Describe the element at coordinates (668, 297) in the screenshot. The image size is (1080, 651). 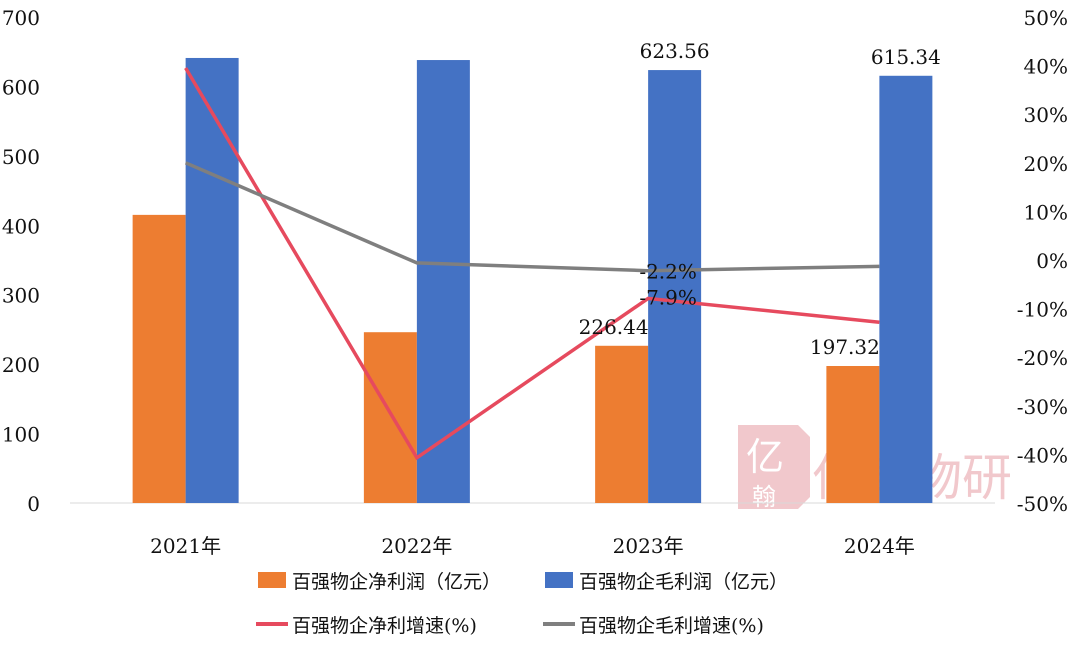
I see `line-label: -7.9%` at that location.